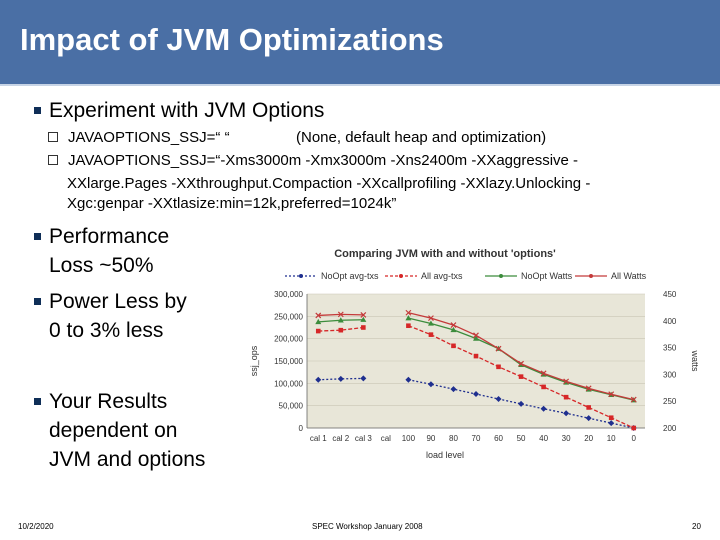  Describe the element at coordinates (409, 438) in the screenshot. I see `x-tick-label: 100` at that location.